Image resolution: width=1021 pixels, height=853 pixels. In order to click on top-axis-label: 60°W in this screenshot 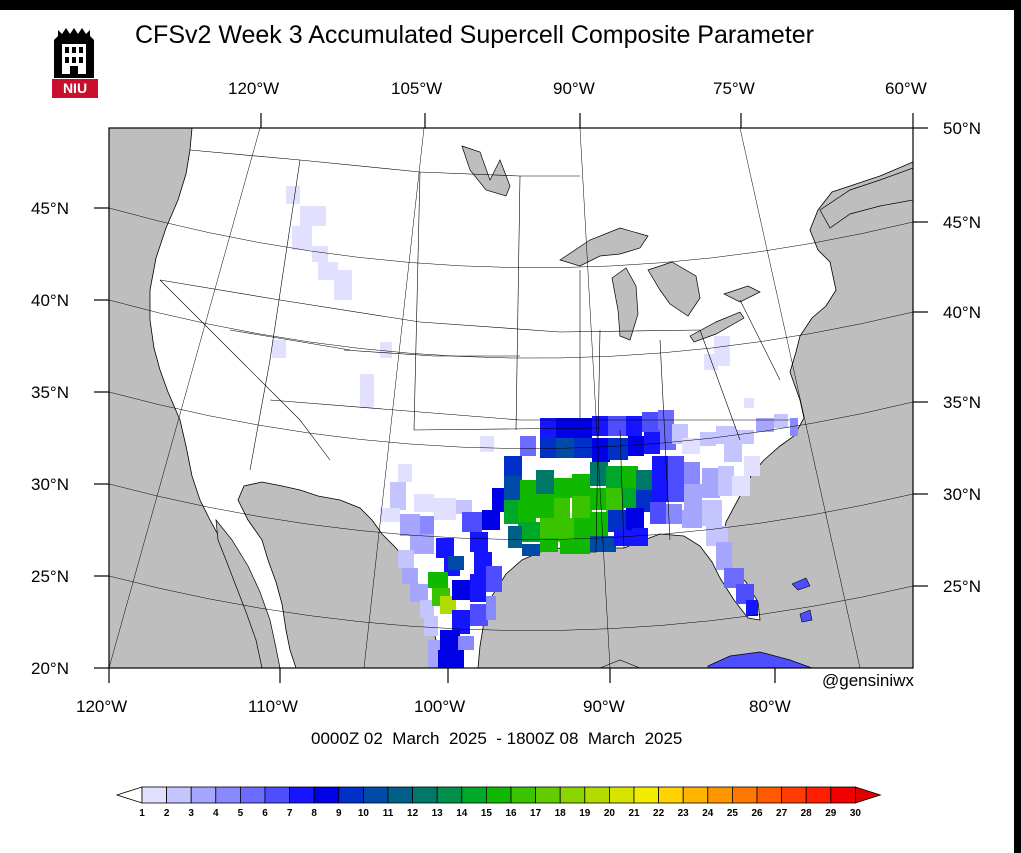, I will do `click(906, 88)`.